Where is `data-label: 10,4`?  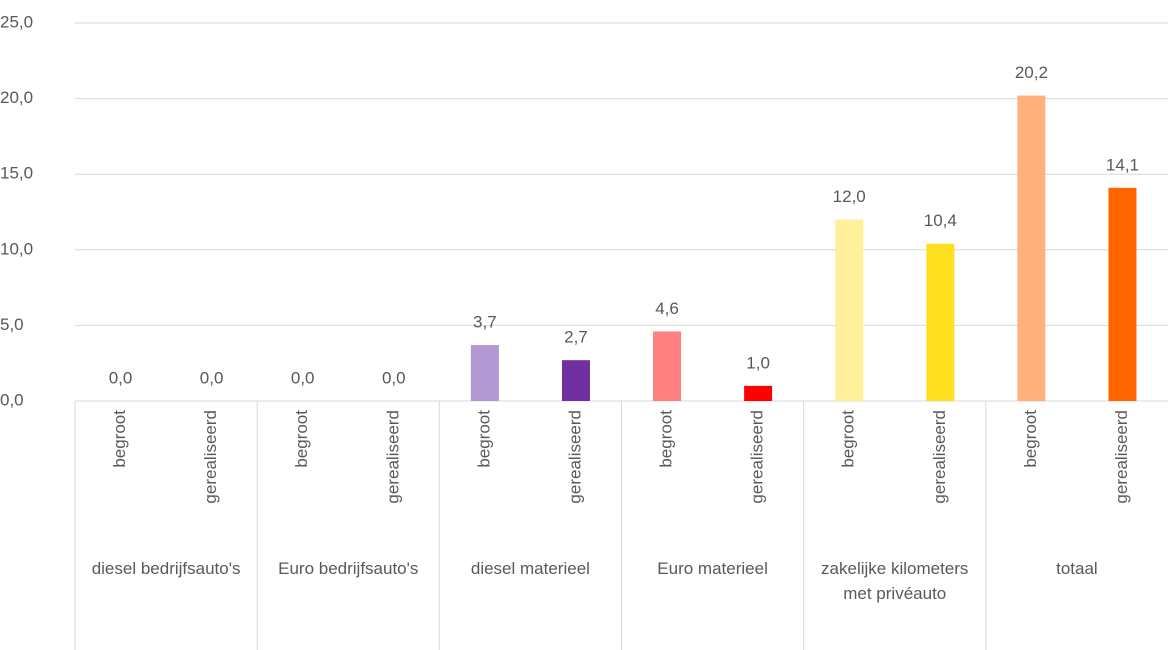
data-label: 10,4 is located at coordinates (940, 220).